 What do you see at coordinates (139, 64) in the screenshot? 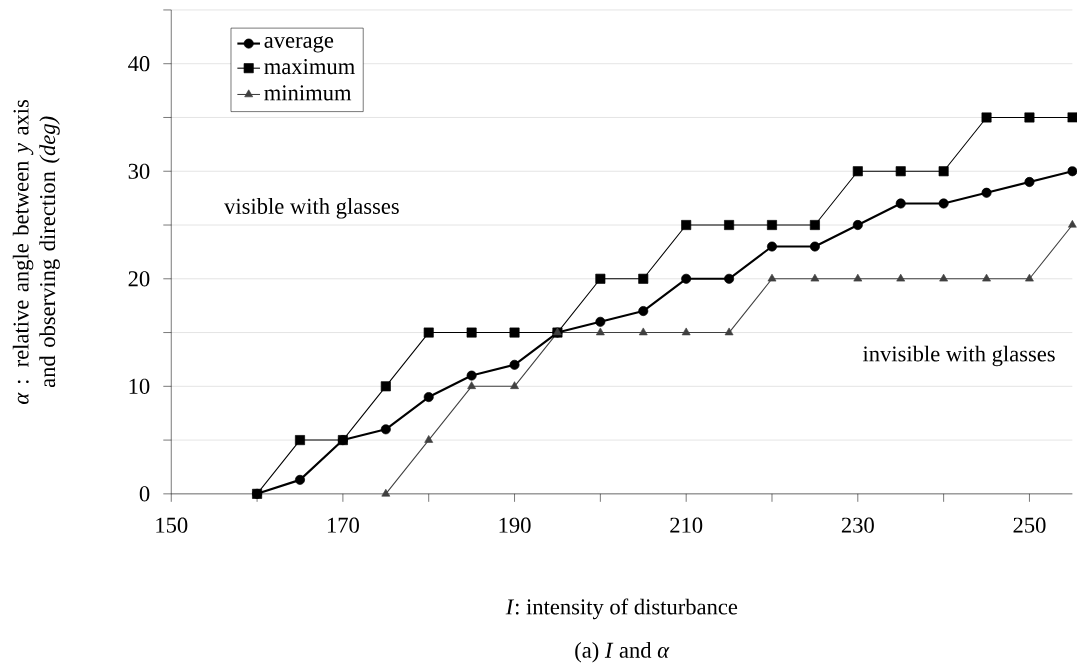
I see `y-tick-label: 40` at bounding box center [139, 64].